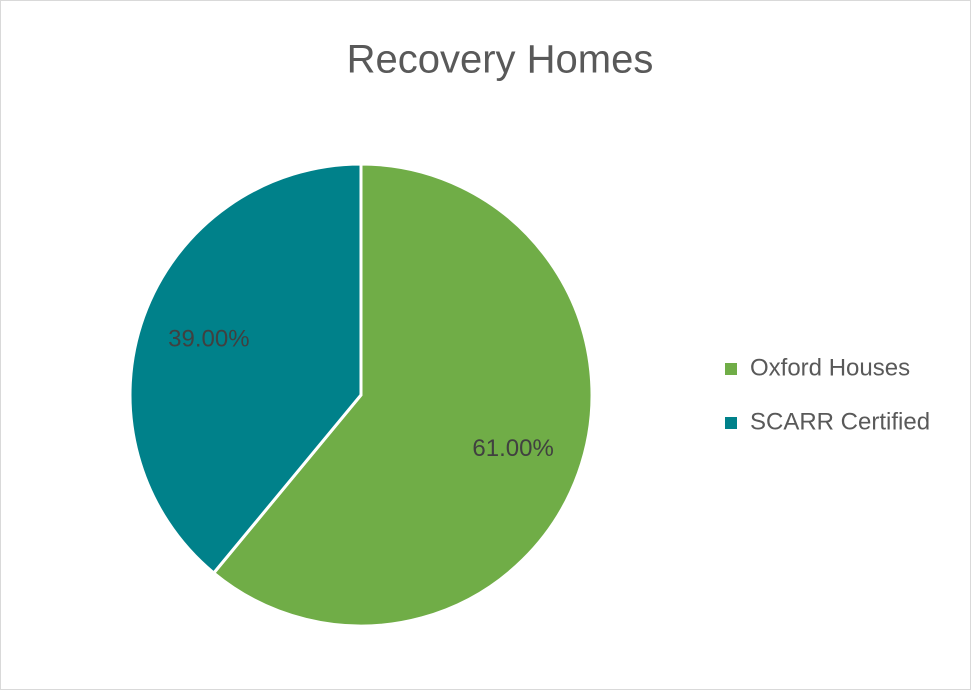  Describe the element at coordinates (512, 448) in the screenshot. I see `data-label: 61.00%` at that location.